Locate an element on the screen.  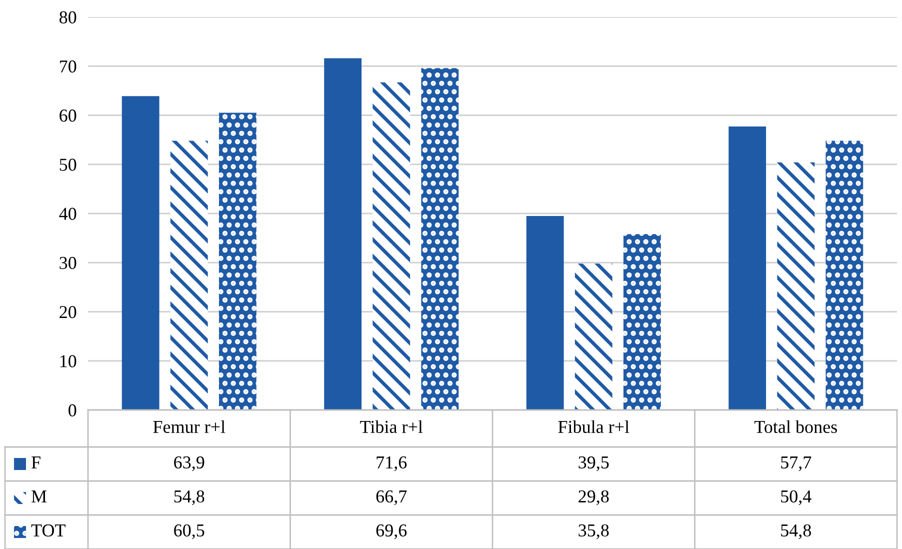
data-label: 50,4 is located at coordinates (796, 498).